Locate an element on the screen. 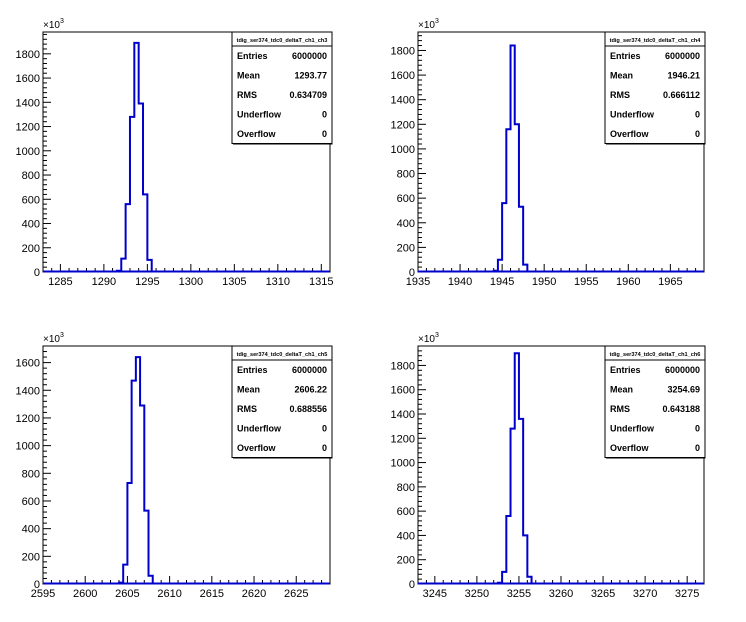 The height and width of the screenshot is (622, 746). x-tick-label: 1960 is located at coordinates (628, 282).